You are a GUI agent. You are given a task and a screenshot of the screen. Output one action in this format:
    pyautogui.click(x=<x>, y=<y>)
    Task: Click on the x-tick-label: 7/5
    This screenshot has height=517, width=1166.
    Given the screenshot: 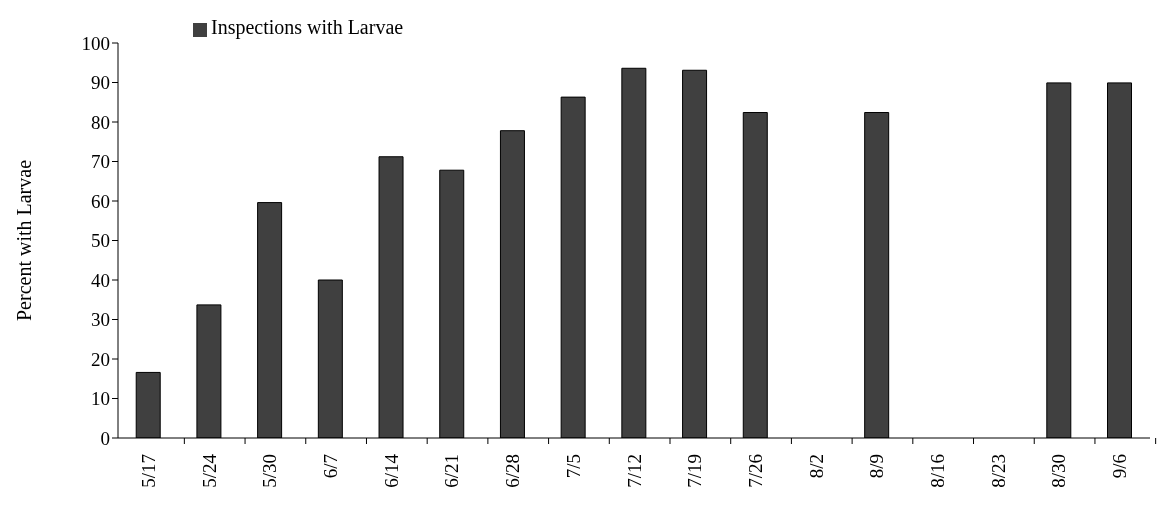 What is the action you would take?
    pyautogui.click(x=573, y=466)
    